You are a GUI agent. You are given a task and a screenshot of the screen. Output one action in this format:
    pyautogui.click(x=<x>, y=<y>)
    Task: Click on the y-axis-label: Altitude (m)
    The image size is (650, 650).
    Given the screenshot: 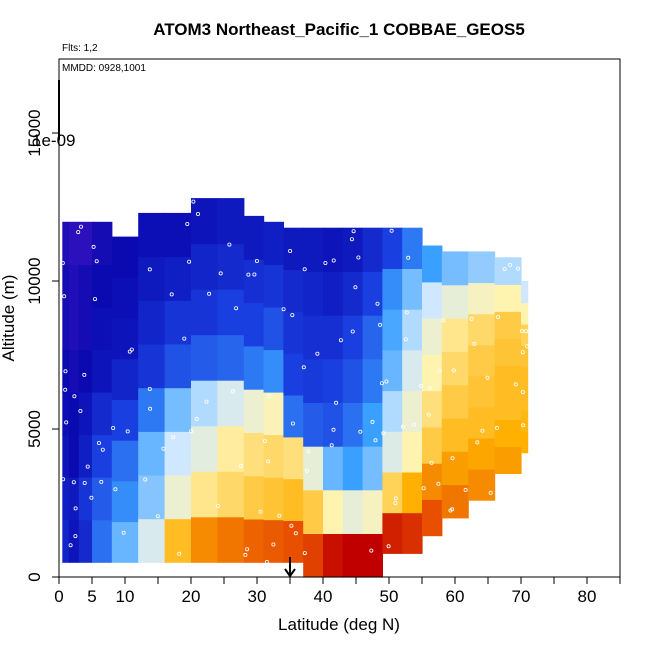 What is the action you would take?
    pyautogui.click(x=9, y=318)
    